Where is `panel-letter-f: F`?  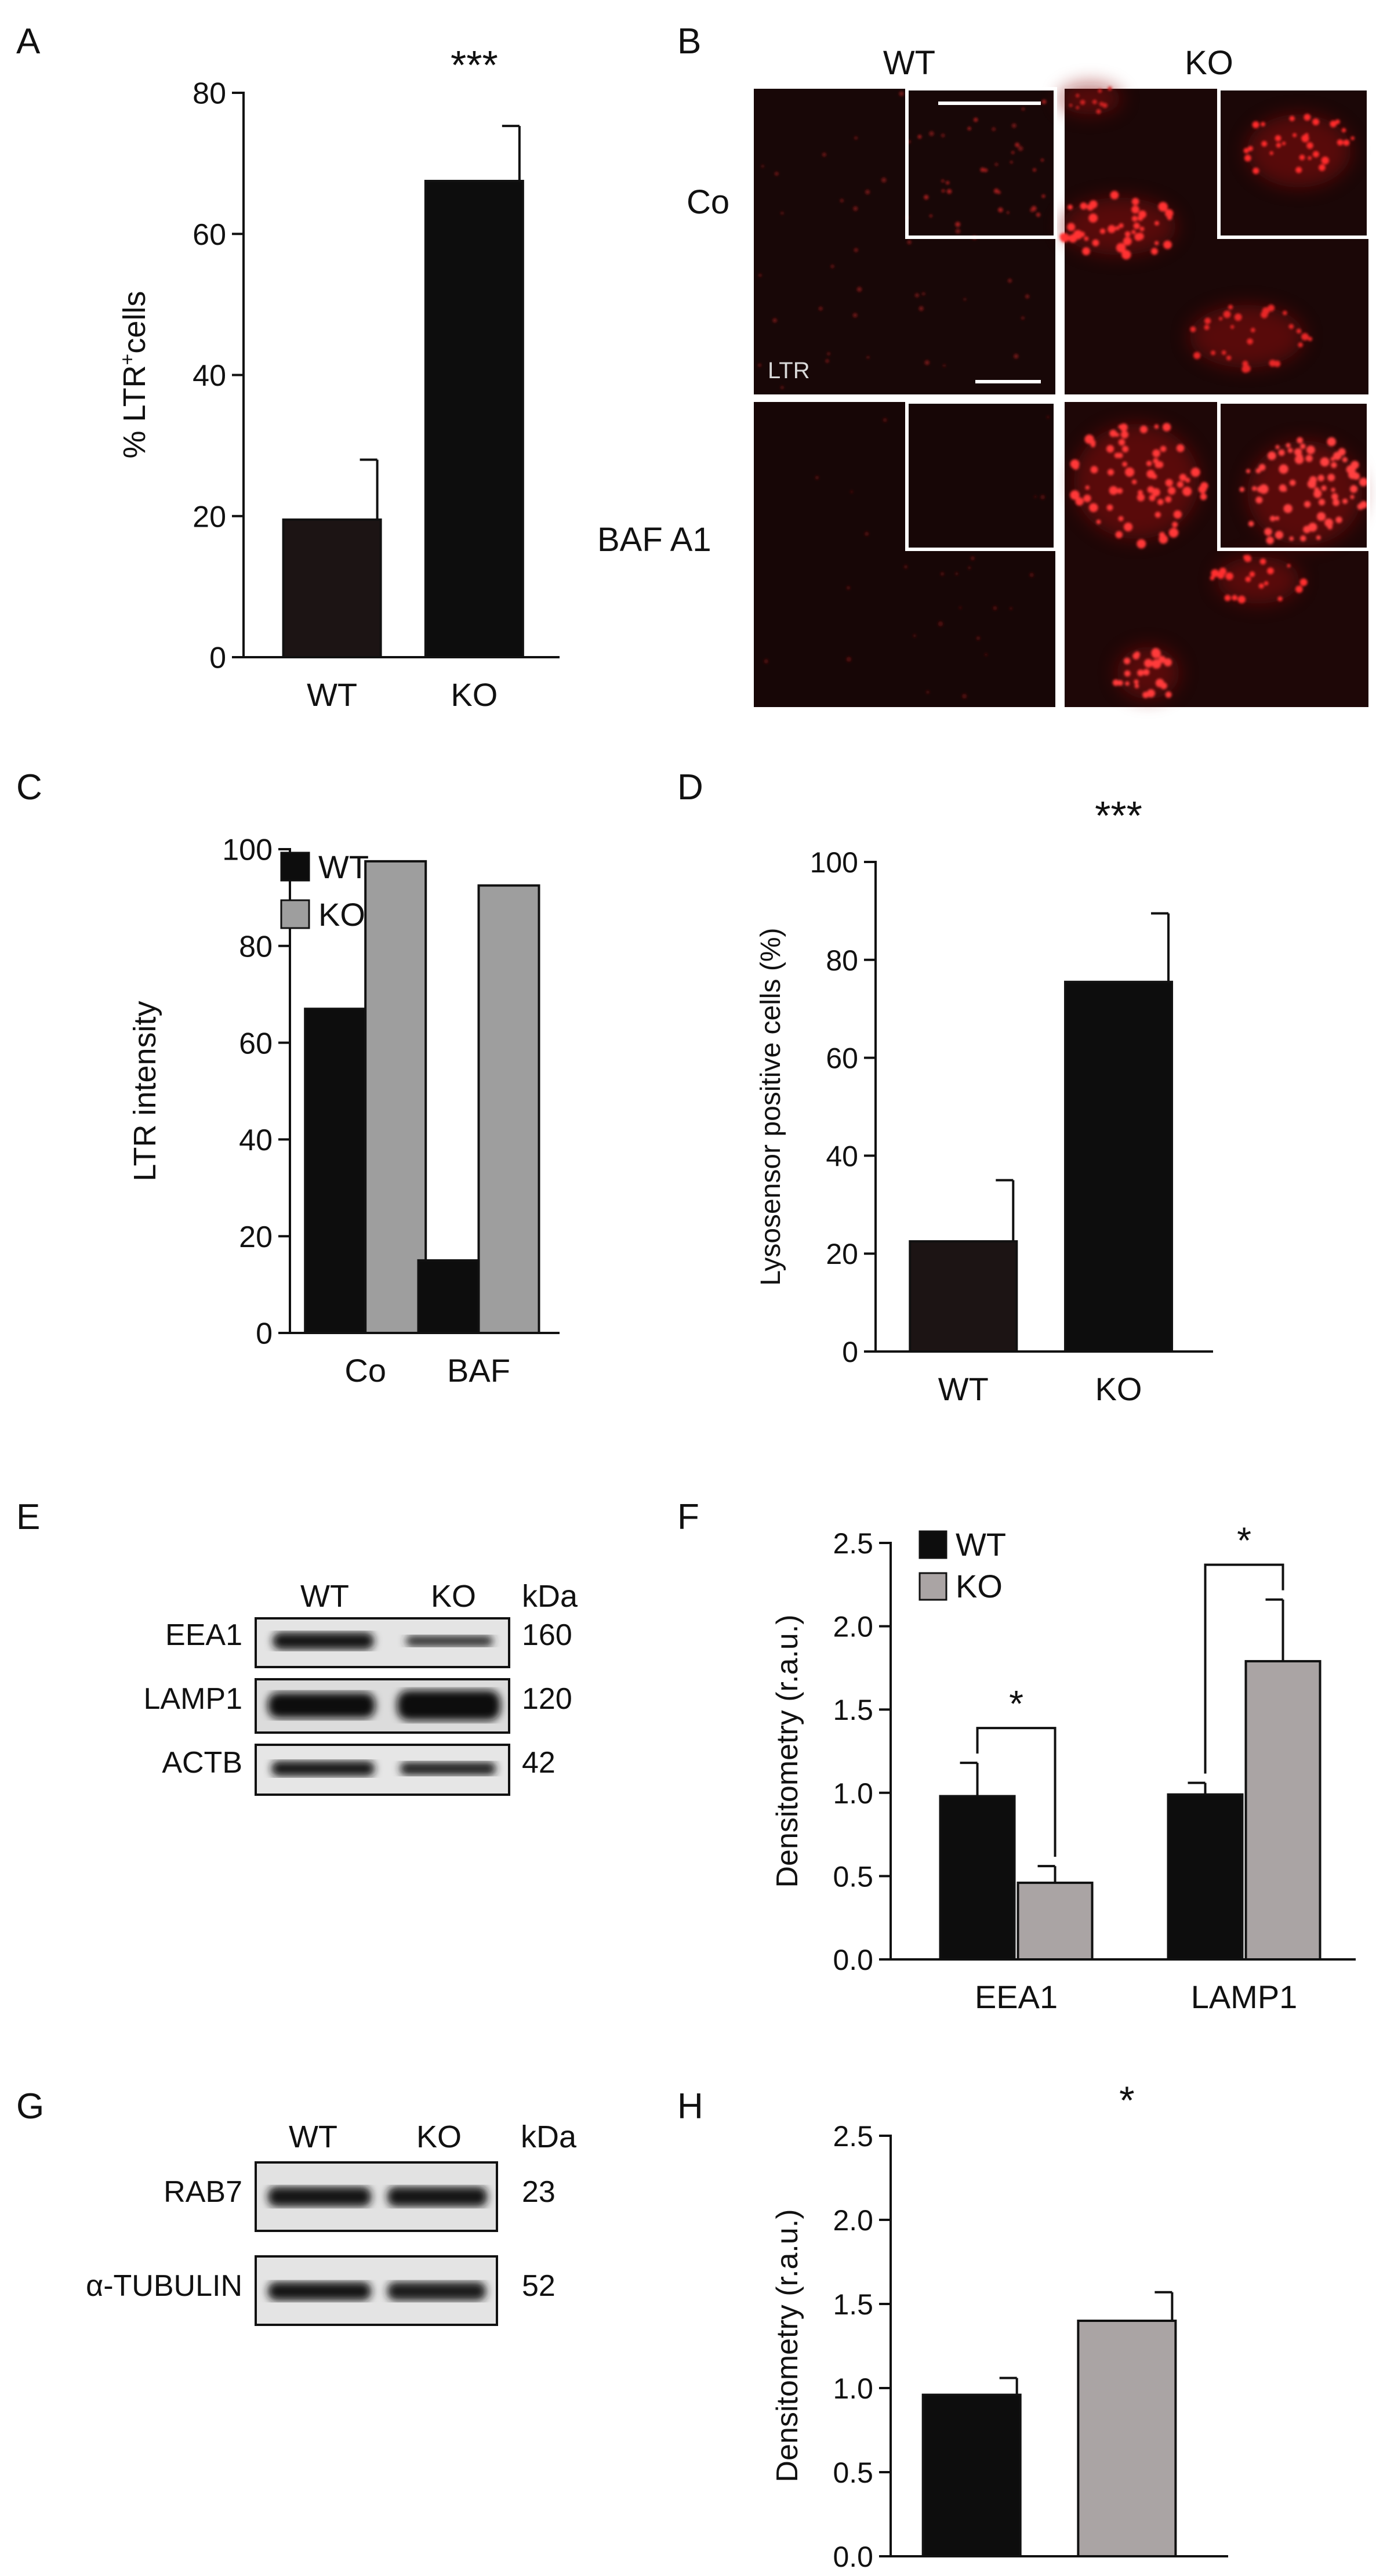 panel-letter-f: F is located at coordinates (688, 1517).